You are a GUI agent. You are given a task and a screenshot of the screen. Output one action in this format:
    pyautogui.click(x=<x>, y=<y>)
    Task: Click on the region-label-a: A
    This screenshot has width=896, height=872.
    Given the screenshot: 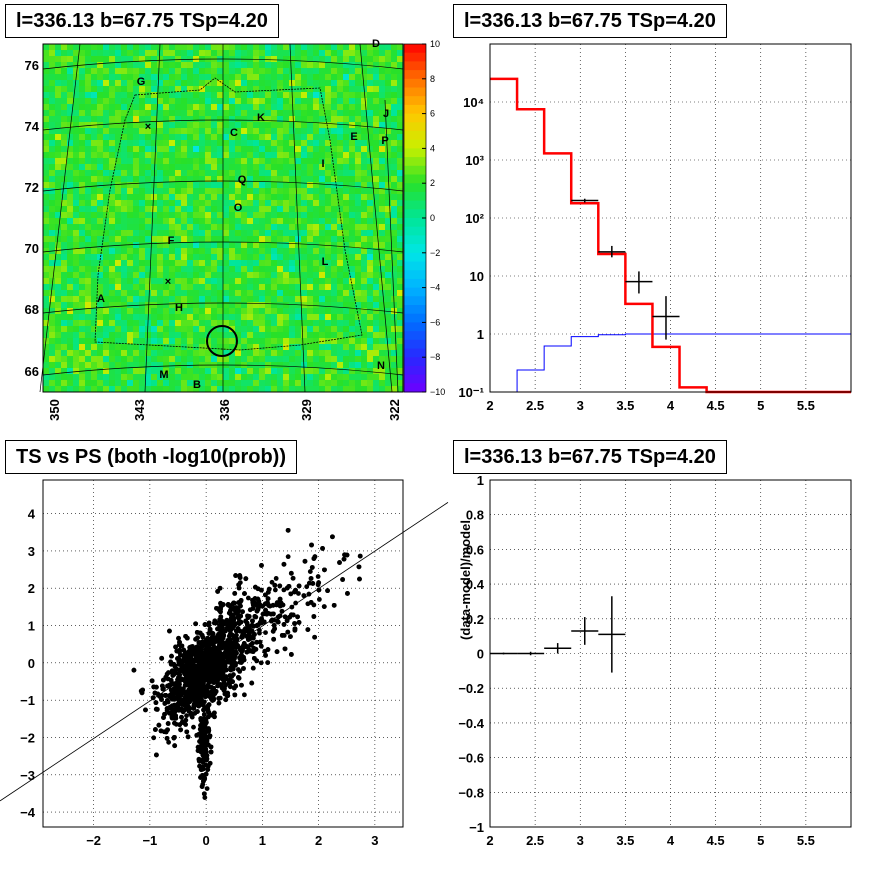 What is the action you would take?
    pyautogui.click(x=101, y=299)
    